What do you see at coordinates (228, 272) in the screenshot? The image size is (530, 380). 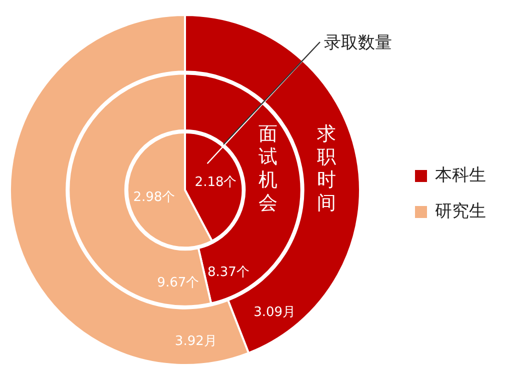 I see `data-label: 8.37个` at bounding box center [228, 272].